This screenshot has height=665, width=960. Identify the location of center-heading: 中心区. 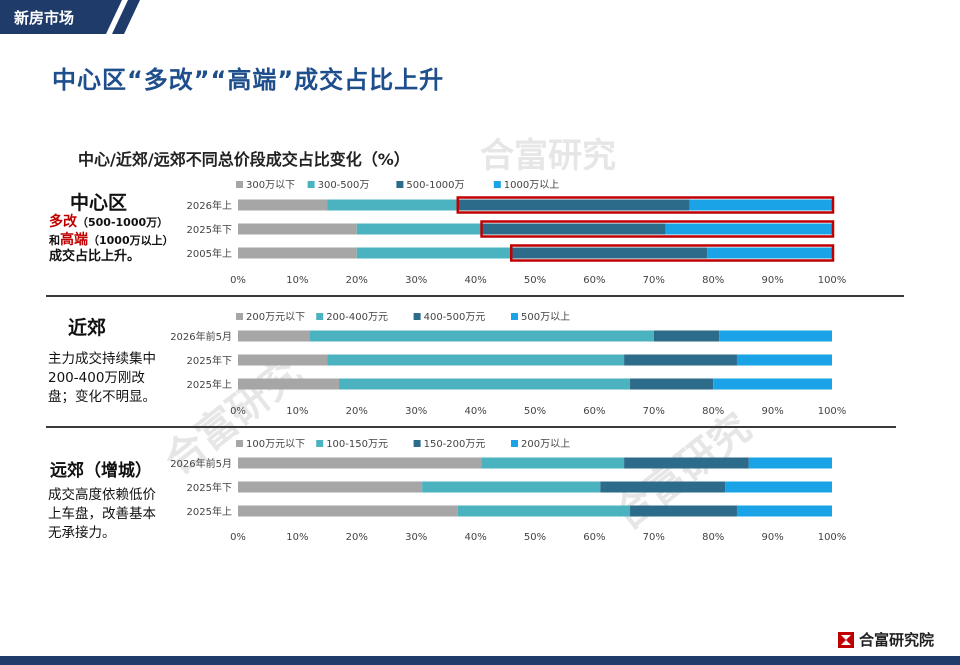
(99, 203).